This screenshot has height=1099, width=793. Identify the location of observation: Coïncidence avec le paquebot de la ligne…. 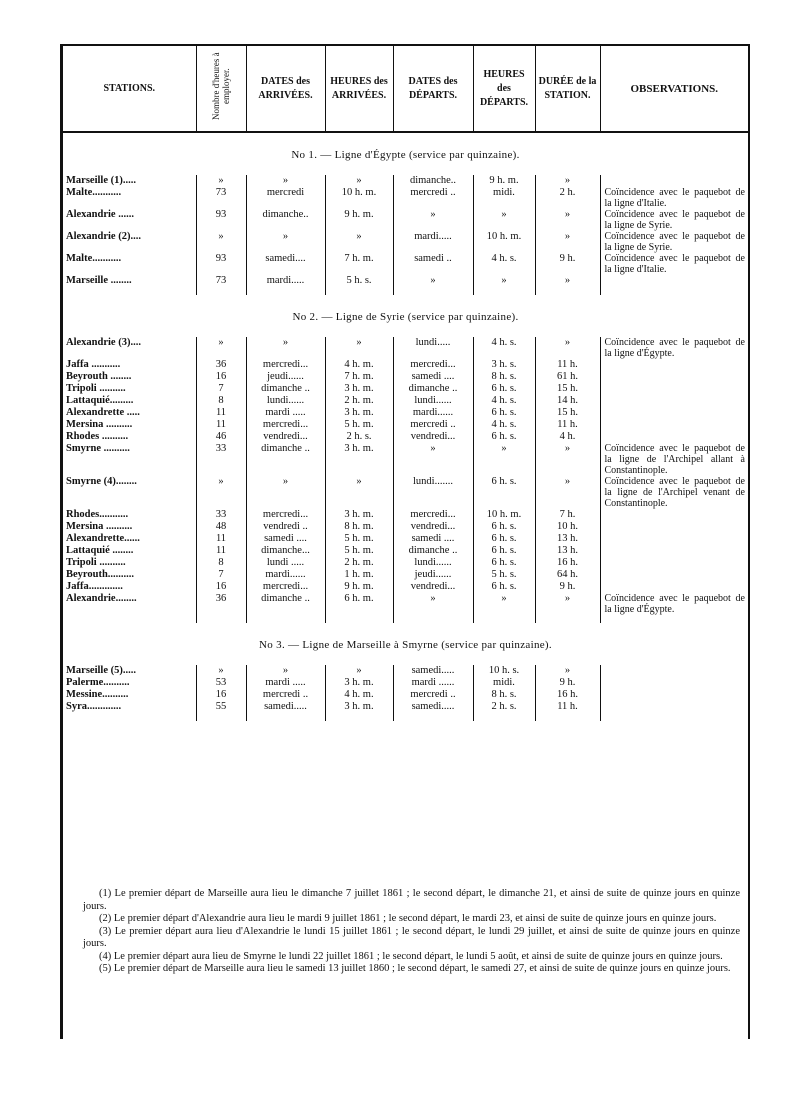
(675, 459).